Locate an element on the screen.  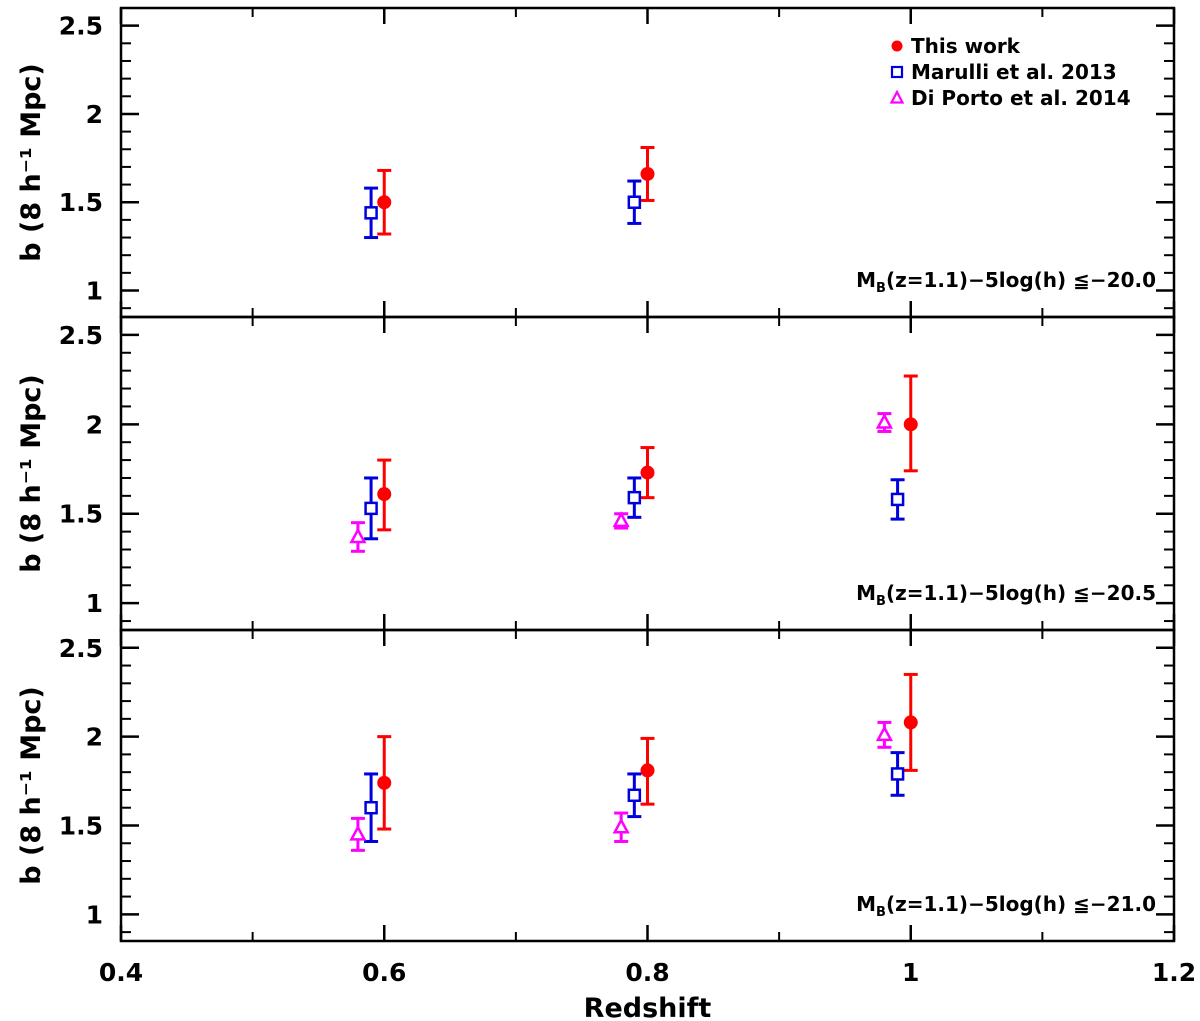
x-tick-label: 0.6 is located at coordinates (384, 972).